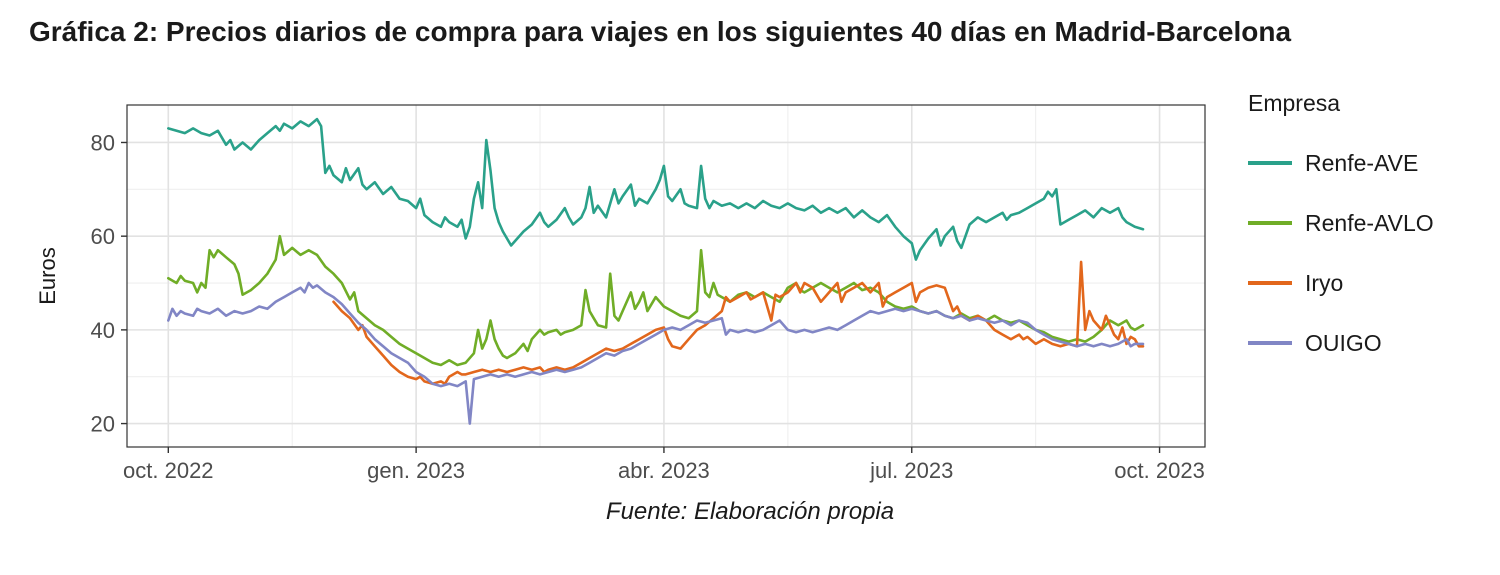  What do you see at coordinates (1343, 342) in the screenshot?
I see `legend-label-ouigo: OUIGO` at bounding box center [1343, 342].